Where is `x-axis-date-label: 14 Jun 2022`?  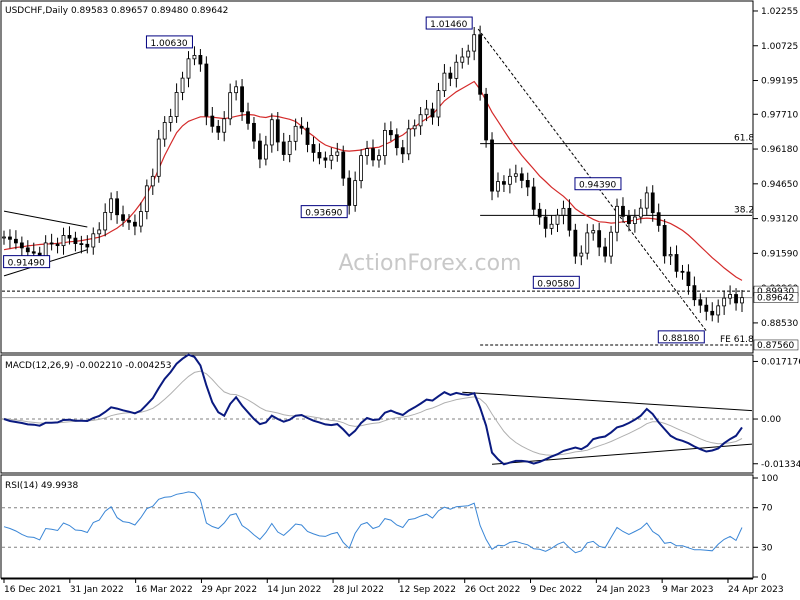 x-axis-date-label: 14 Jun 2022 is located at coordinates (294, 590).